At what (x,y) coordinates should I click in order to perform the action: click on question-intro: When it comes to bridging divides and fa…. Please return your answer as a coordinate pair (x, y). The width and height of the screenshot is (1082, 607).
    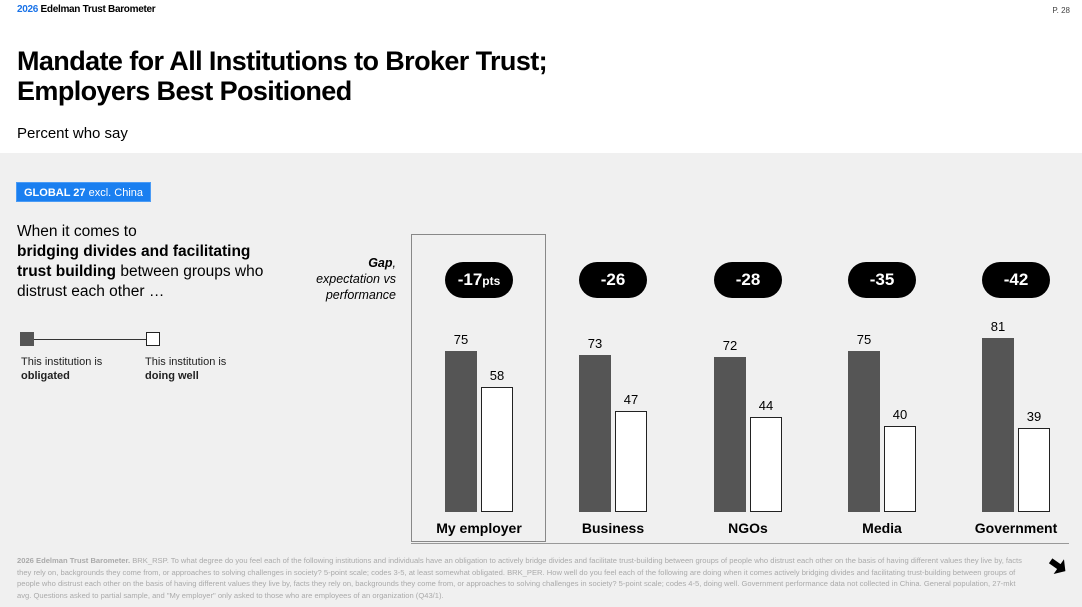
    Looking at the image, I should click on (147, 262).